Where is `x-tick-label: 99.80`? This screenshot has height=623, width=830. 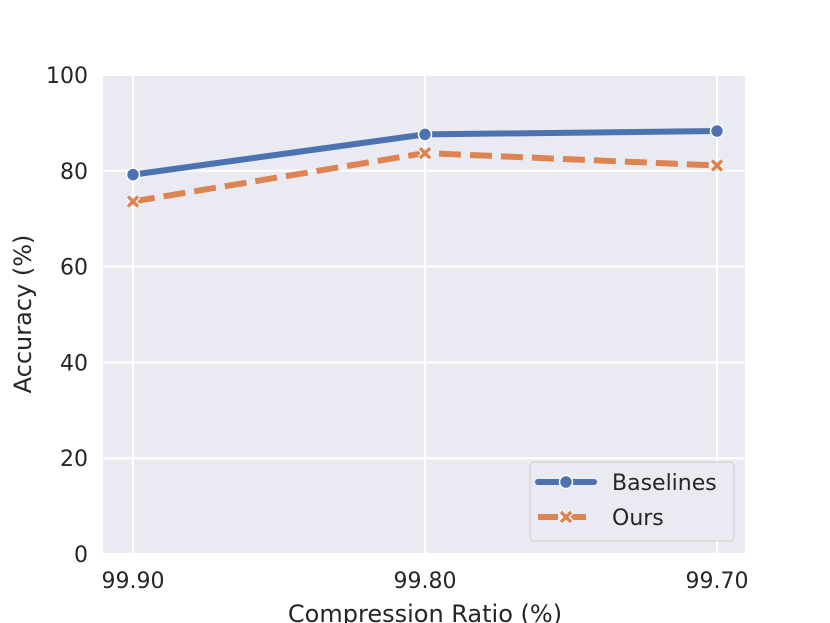 x-tick-label: 99.80 is located at coordinates (425, 581).